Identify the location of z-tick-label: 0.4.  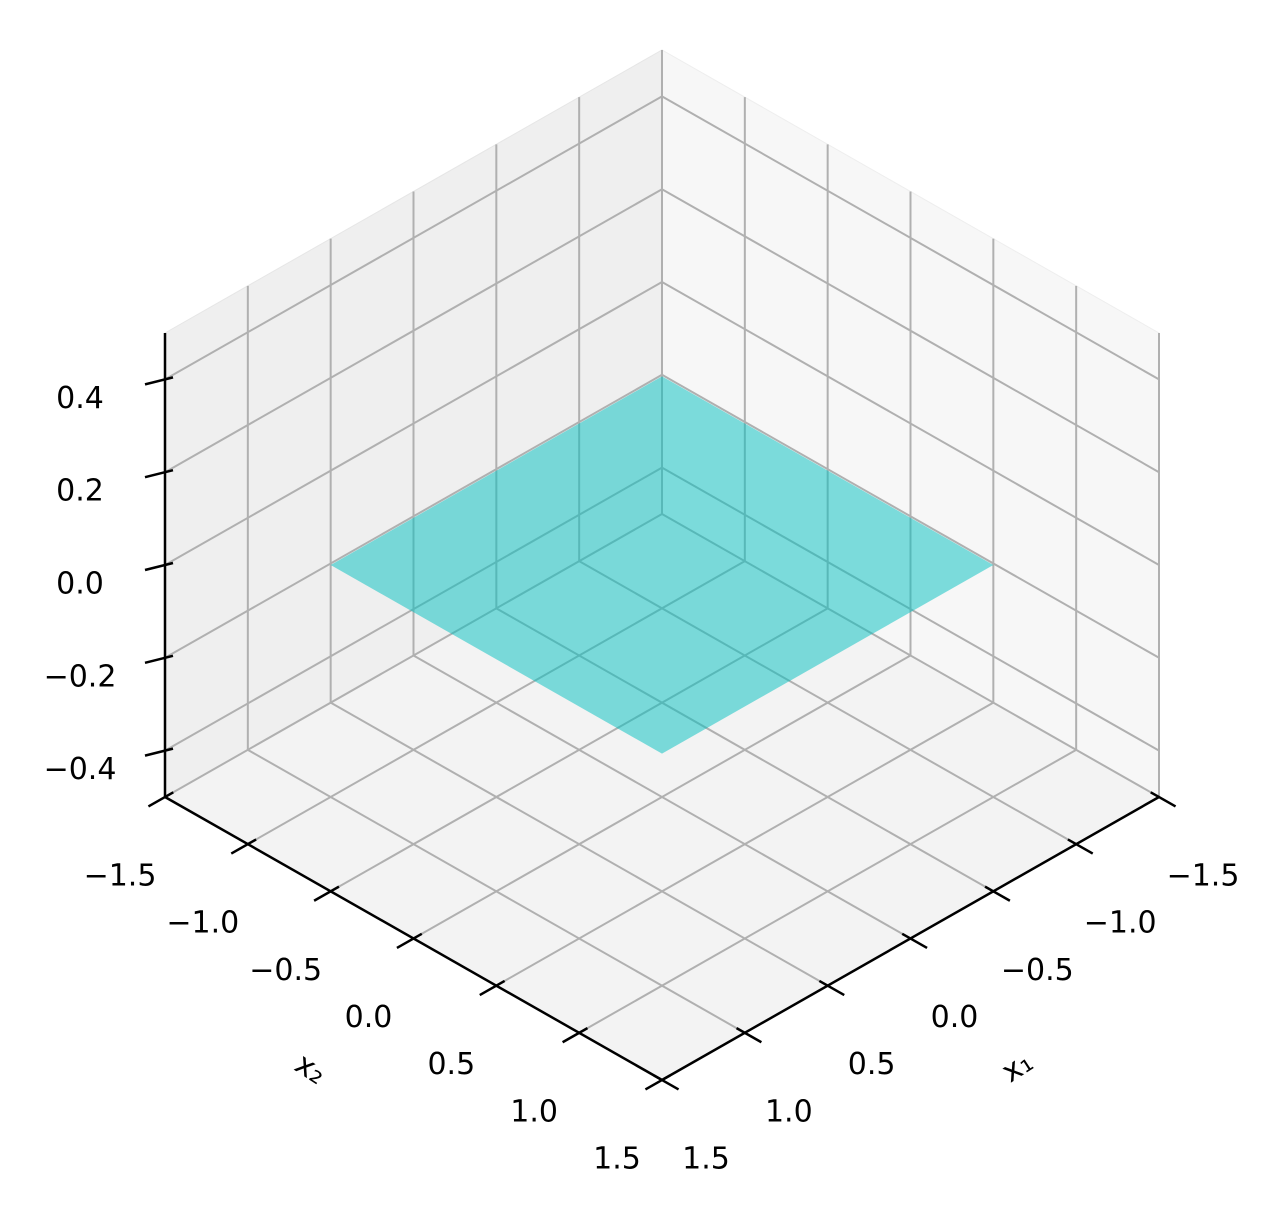
(80, 398).